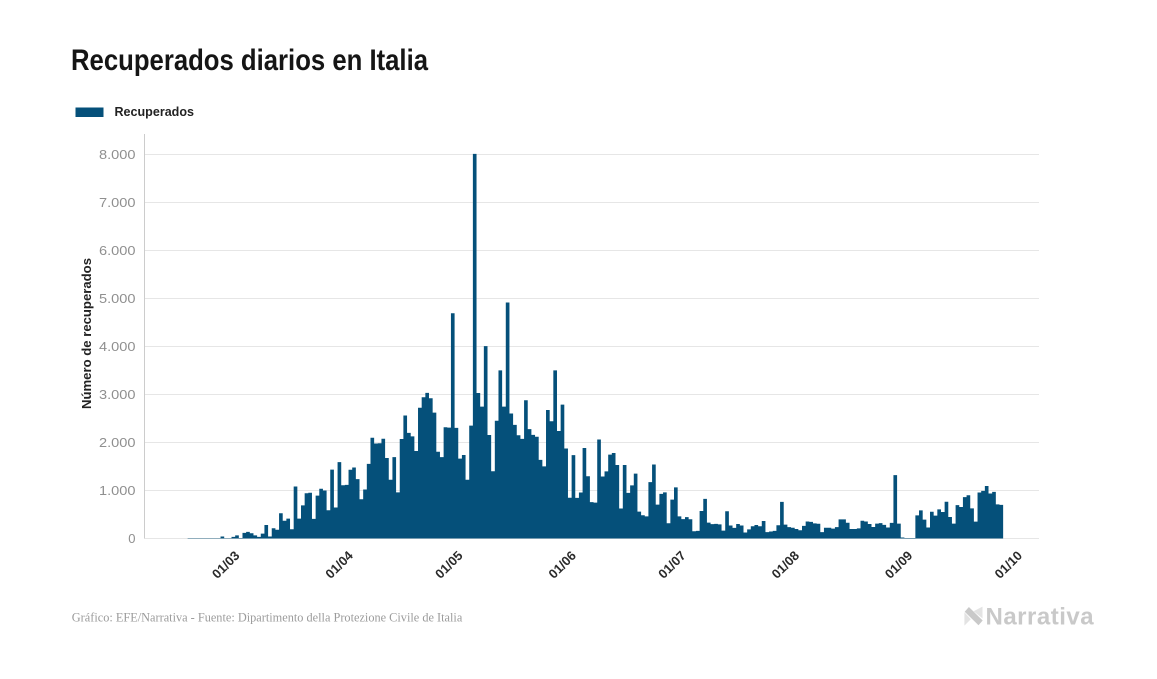 The width and height of the screenshot is (1157, 679). What do you see at coordinates (117, 490) in the screenshot?
I see `svg-text: 1.000` at bounding box center [117, 490].